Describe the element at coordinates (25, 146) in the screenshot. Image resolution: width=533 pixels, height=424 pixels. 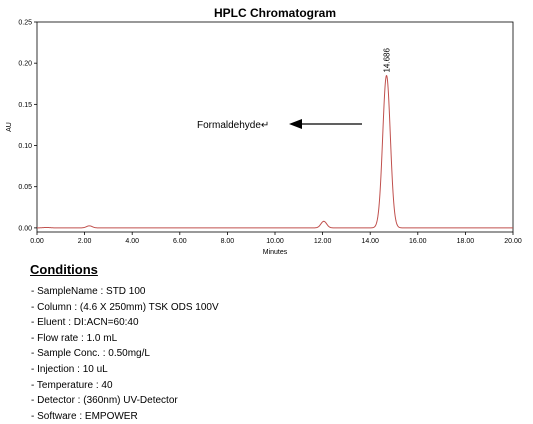
I see `y-tick-label: 0.10` at that location.